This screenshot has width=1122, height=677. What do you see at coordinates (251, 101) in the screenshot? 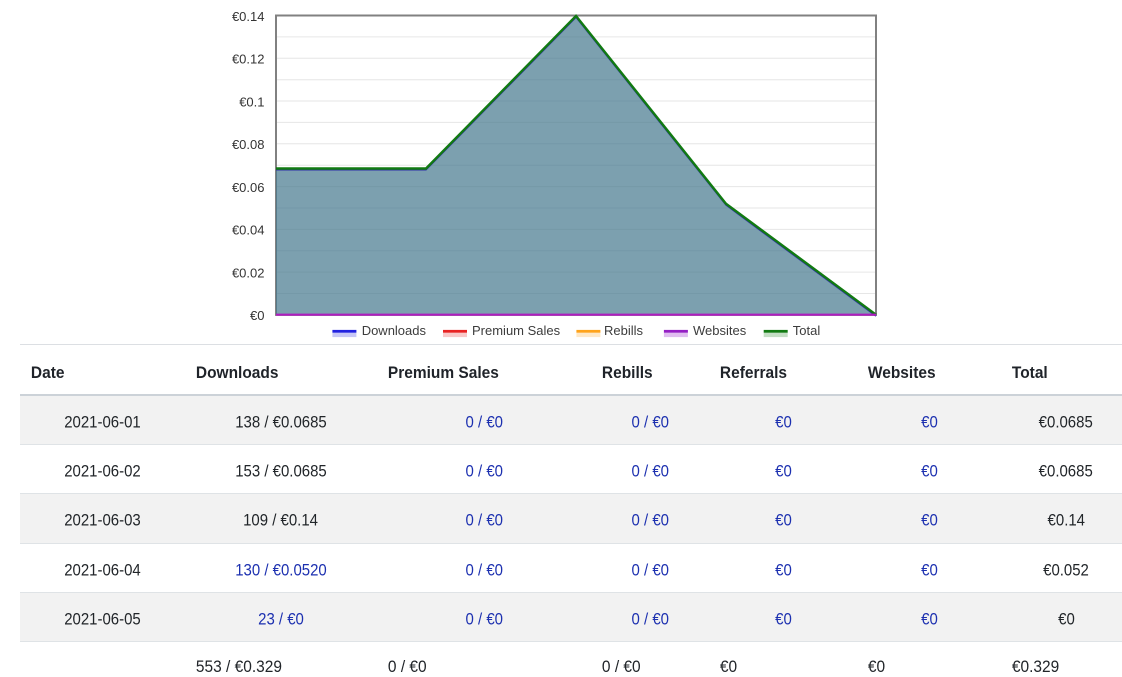
I see `svg-text: €0.1` at bounding box center [251, 101].